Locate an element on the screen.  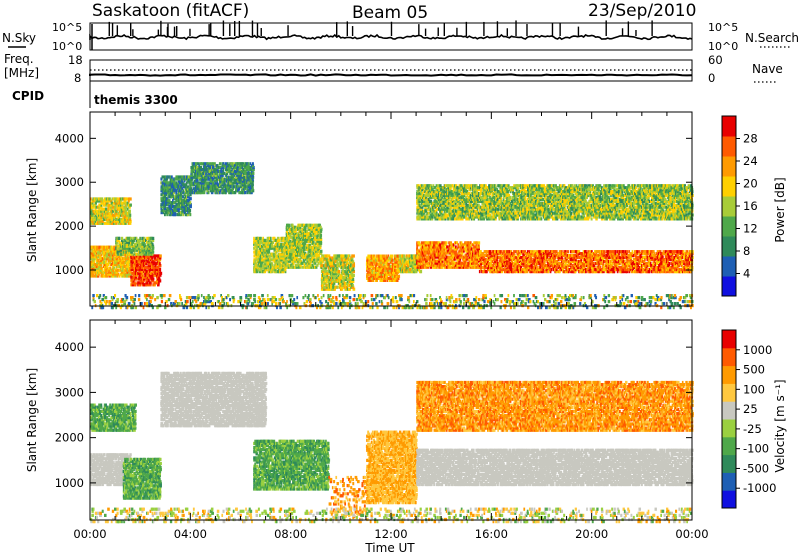
freq-tick-bottom: 8 is located at coordinates (77, 78).